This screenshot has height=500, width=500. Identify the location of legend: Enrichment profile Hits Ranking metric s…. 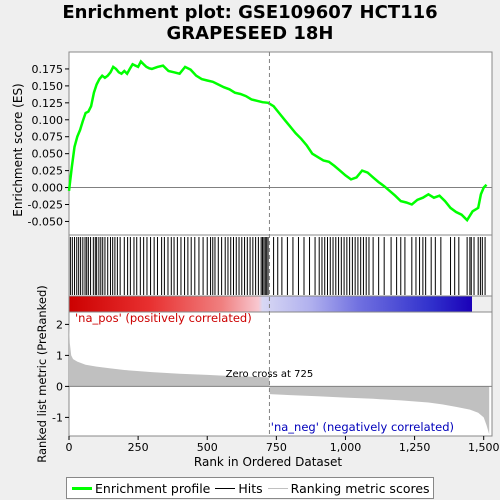
(250, 488).